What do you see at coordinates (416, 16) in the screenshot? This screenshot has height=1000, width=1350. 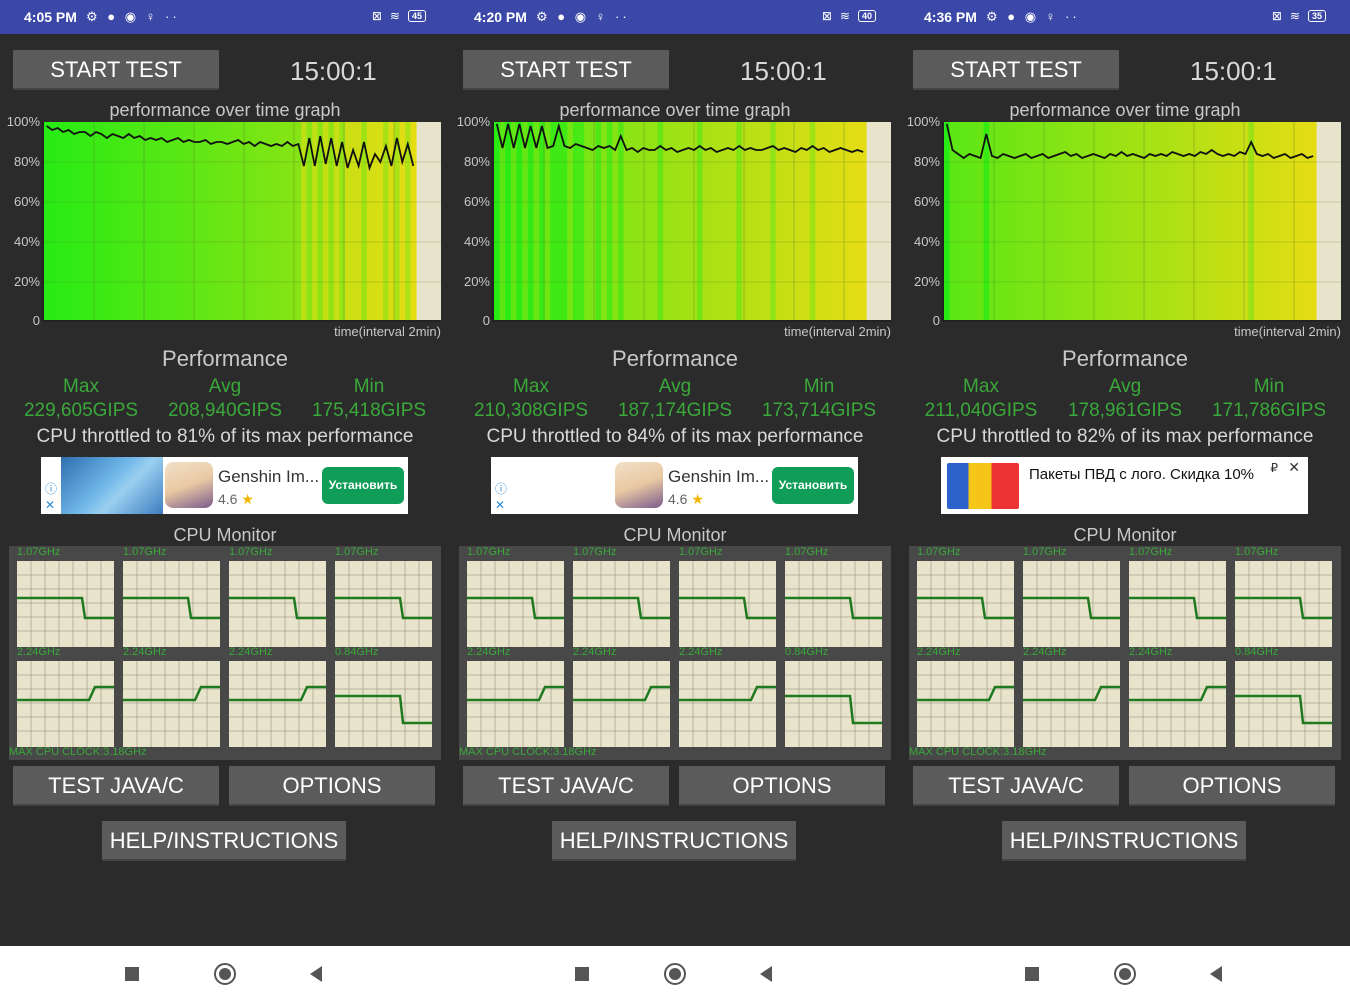 I see `battery-icon: 45` at bounding box center [416, 16].